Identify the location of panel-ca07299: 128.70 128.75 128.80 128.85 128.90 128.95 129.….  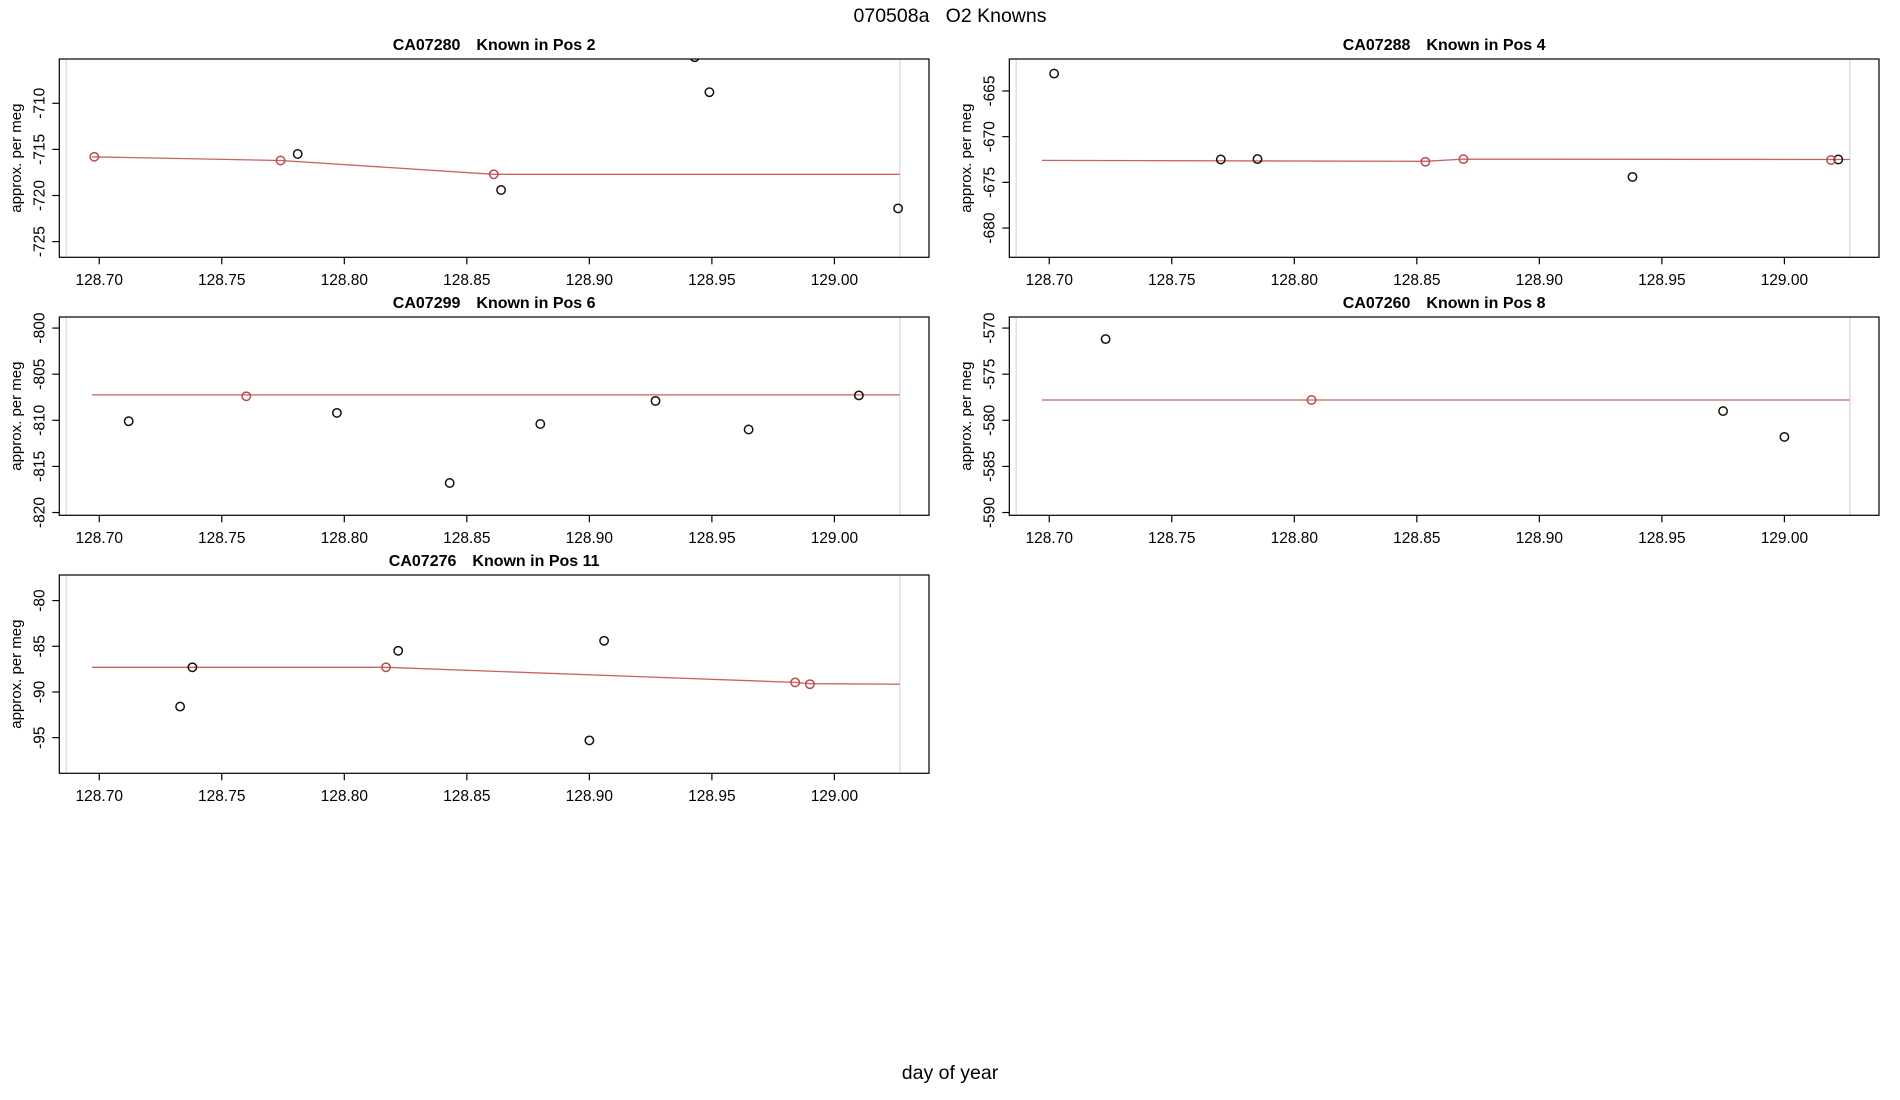
(475, 413).